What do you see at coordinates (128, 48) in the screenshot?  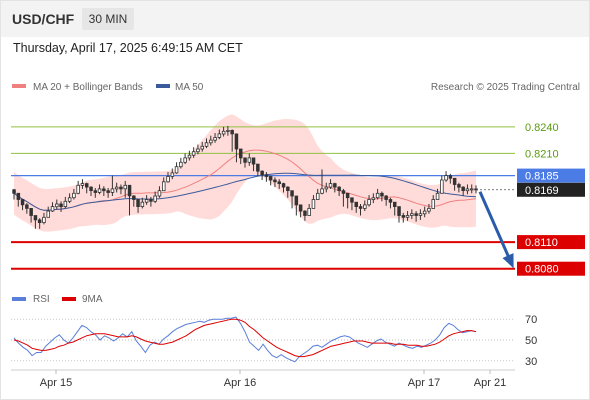 I see `chart-datetime: Thursday, April 17, 2025 6:49:15 AM CET` at bounding box center [128, 48].